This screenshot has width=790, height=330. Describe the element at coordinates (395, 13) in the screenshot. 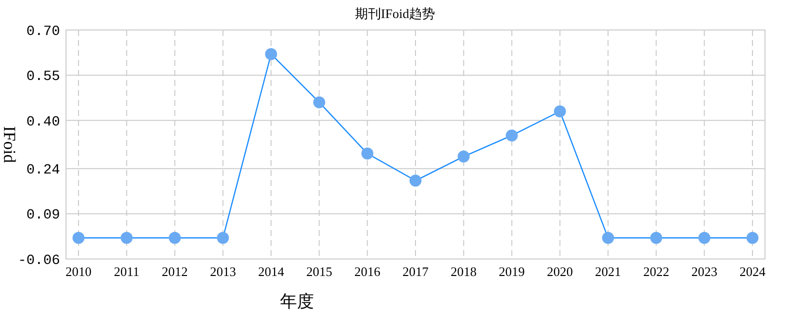

I see `chart-title: 期刊IFoid趋势` at that location.